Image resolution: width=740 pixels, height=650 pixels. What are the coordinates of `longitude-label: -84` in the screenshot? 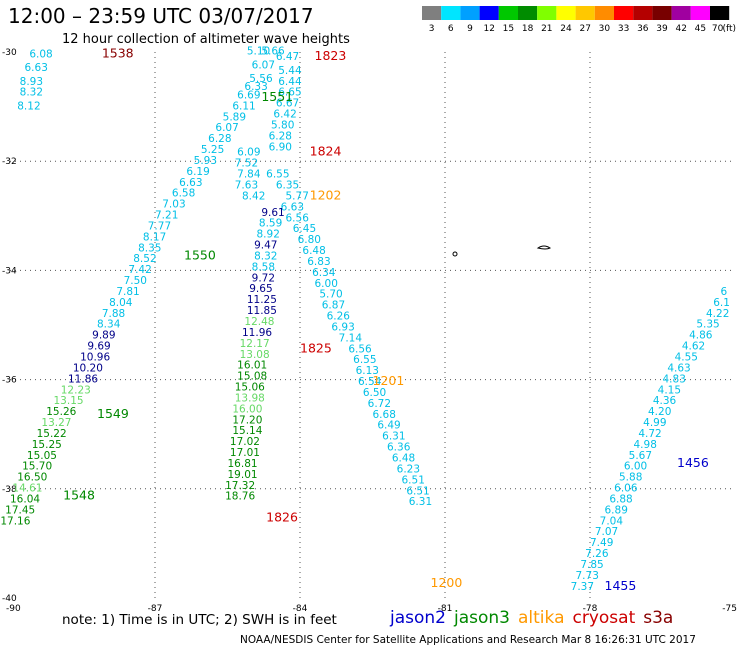 It's located at (300, 609).